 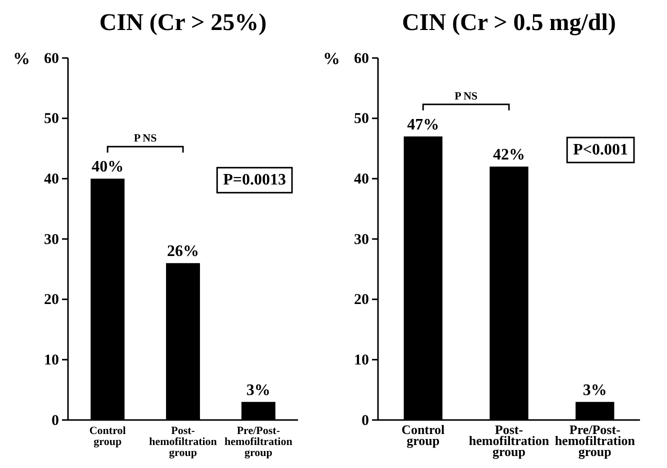 What do you see at coordinates (183, 23) in the screenshot?
I see `chart-title: CIN (Cr > 25%)` at bounding box center [183, 23].